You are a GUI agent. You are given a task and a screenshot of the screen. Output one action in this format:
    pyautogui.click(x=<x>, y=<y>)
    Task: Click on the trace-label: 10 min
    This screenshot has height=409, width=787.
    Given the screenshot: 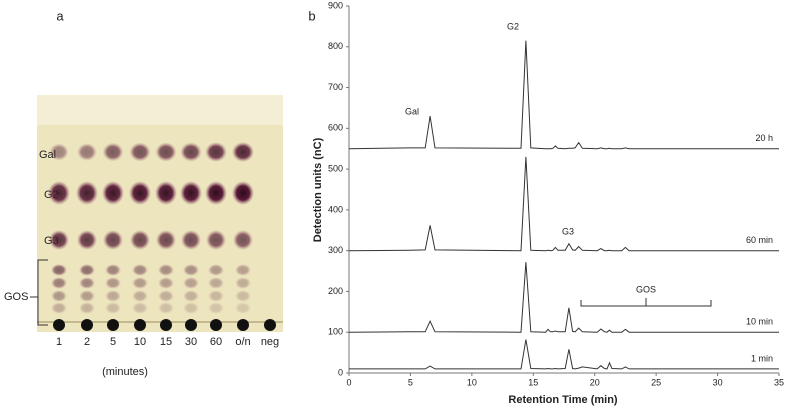 What is the action you would take?
    pyautogui.click(x=759, y=322)
    